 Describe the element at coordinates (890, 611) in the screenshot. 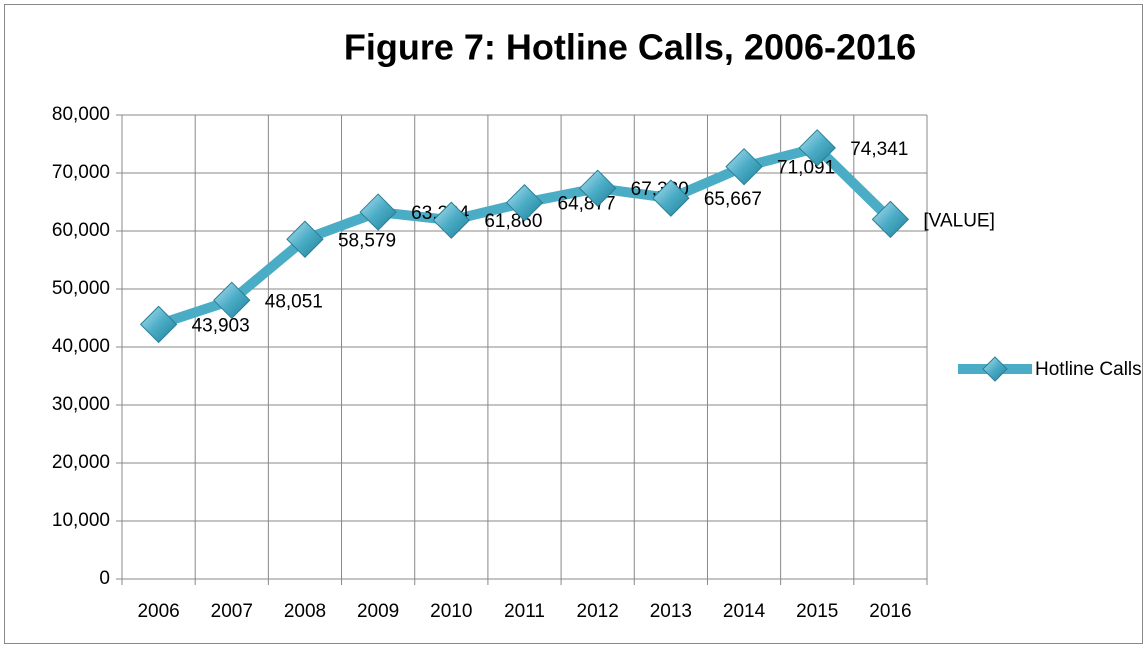

I see `x-tick-label: 2016` at that location.